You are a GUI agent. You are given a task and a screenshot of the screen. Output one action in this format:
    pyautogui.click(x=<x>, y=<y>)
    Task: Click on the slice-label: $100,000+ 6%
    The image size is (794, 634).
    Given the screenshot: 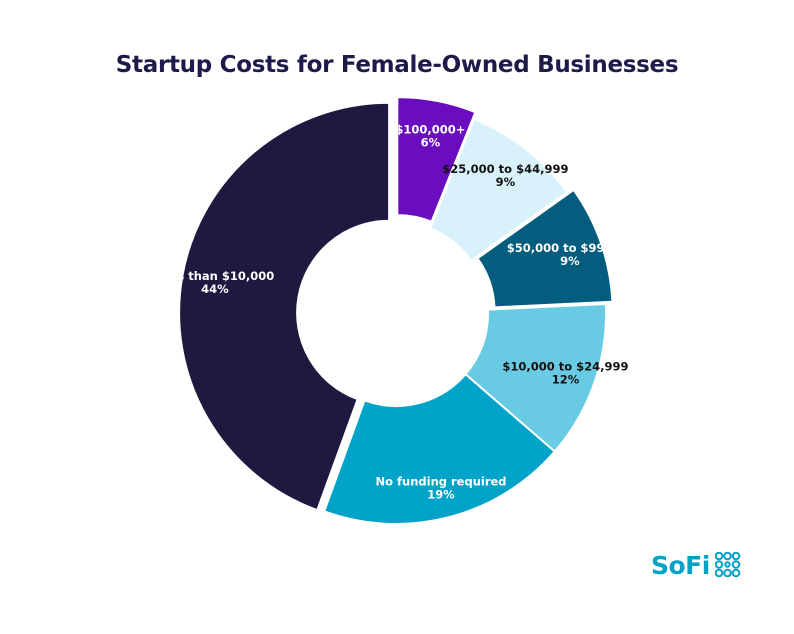 What is the action you would take?
    pyautogui.click(x=430, y=136)
    